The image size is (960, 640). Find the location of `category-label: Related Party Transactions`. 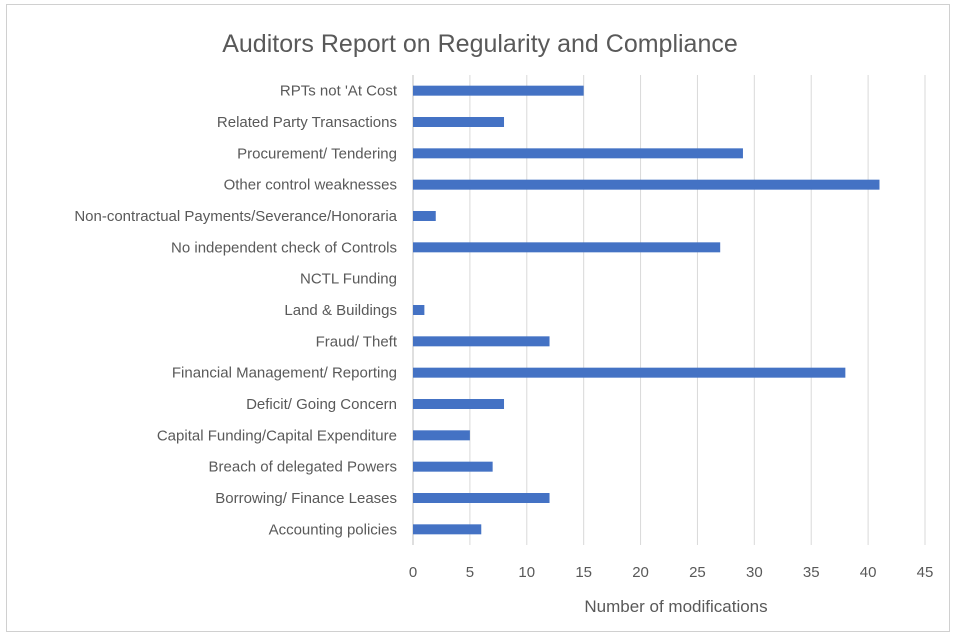

category-label: Related Party Transactions is located at coordinates (307, 122).